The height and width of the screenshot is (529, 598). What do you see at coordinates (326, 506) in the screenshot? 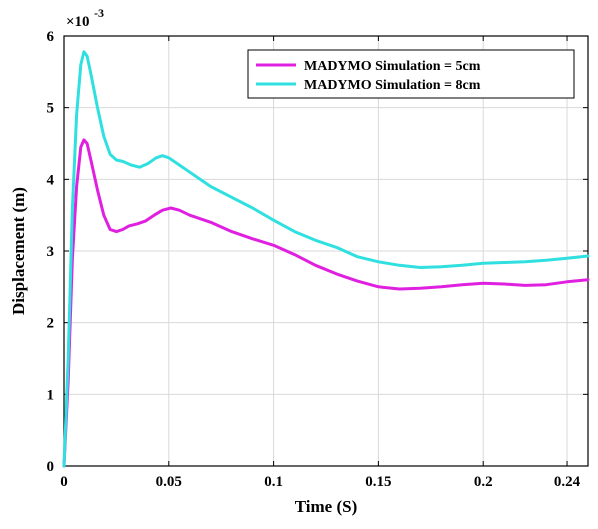
I see `x-axis-label: Time (S)` at bounding box center [326, 506].